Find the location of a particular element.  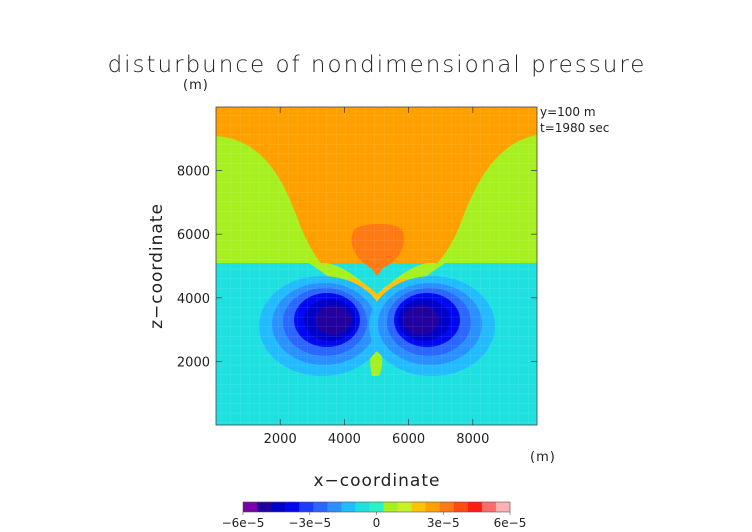

y-axis-label: z−coordinate is located at coordinates (157, 266).